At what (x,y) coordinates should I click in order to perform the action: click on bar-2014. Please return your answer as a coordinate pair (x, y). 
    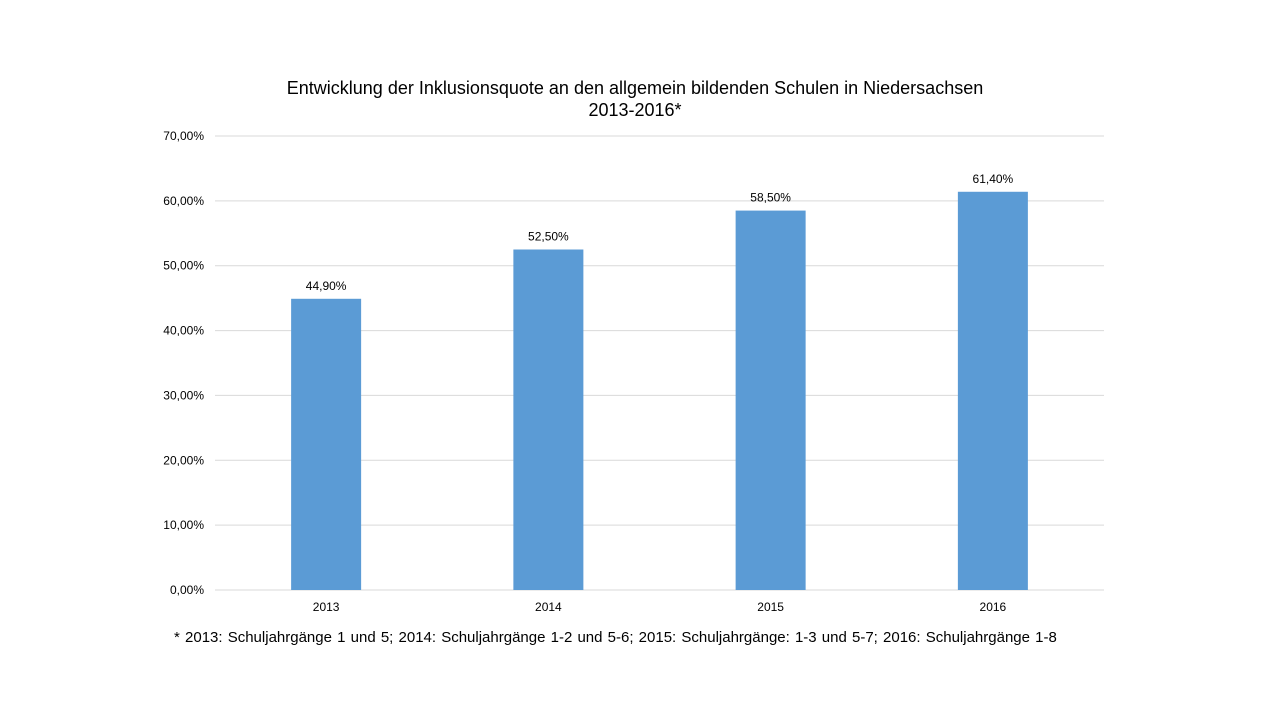
    Looking at the image, I should click on (548, 419).